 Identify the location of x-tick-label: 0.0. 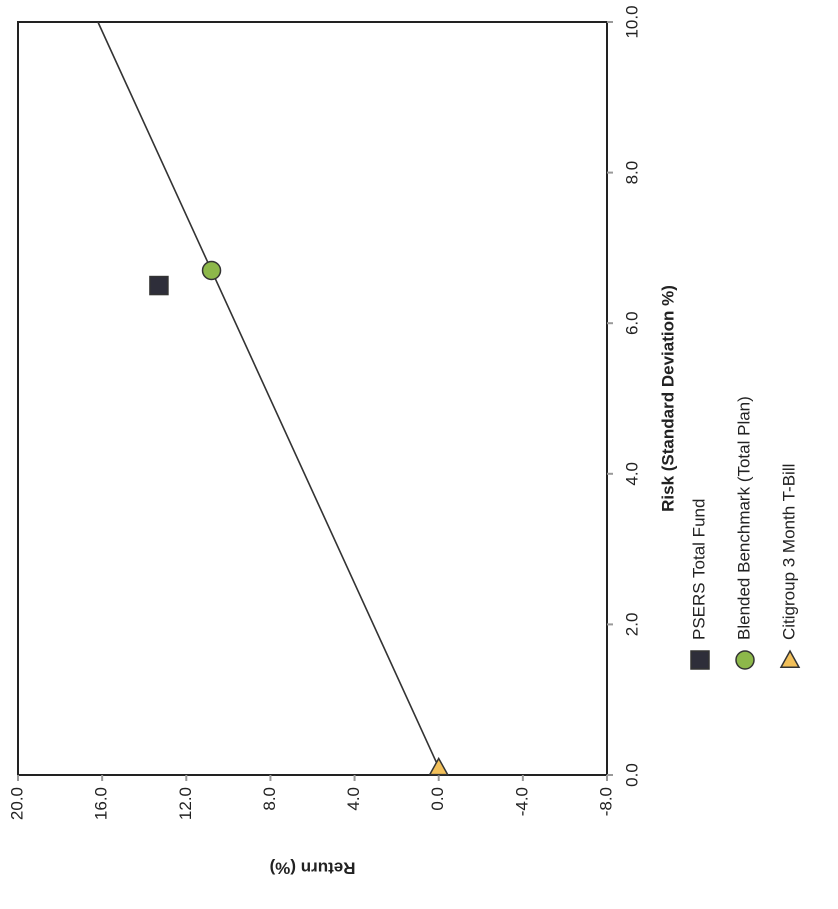
(631, 775).